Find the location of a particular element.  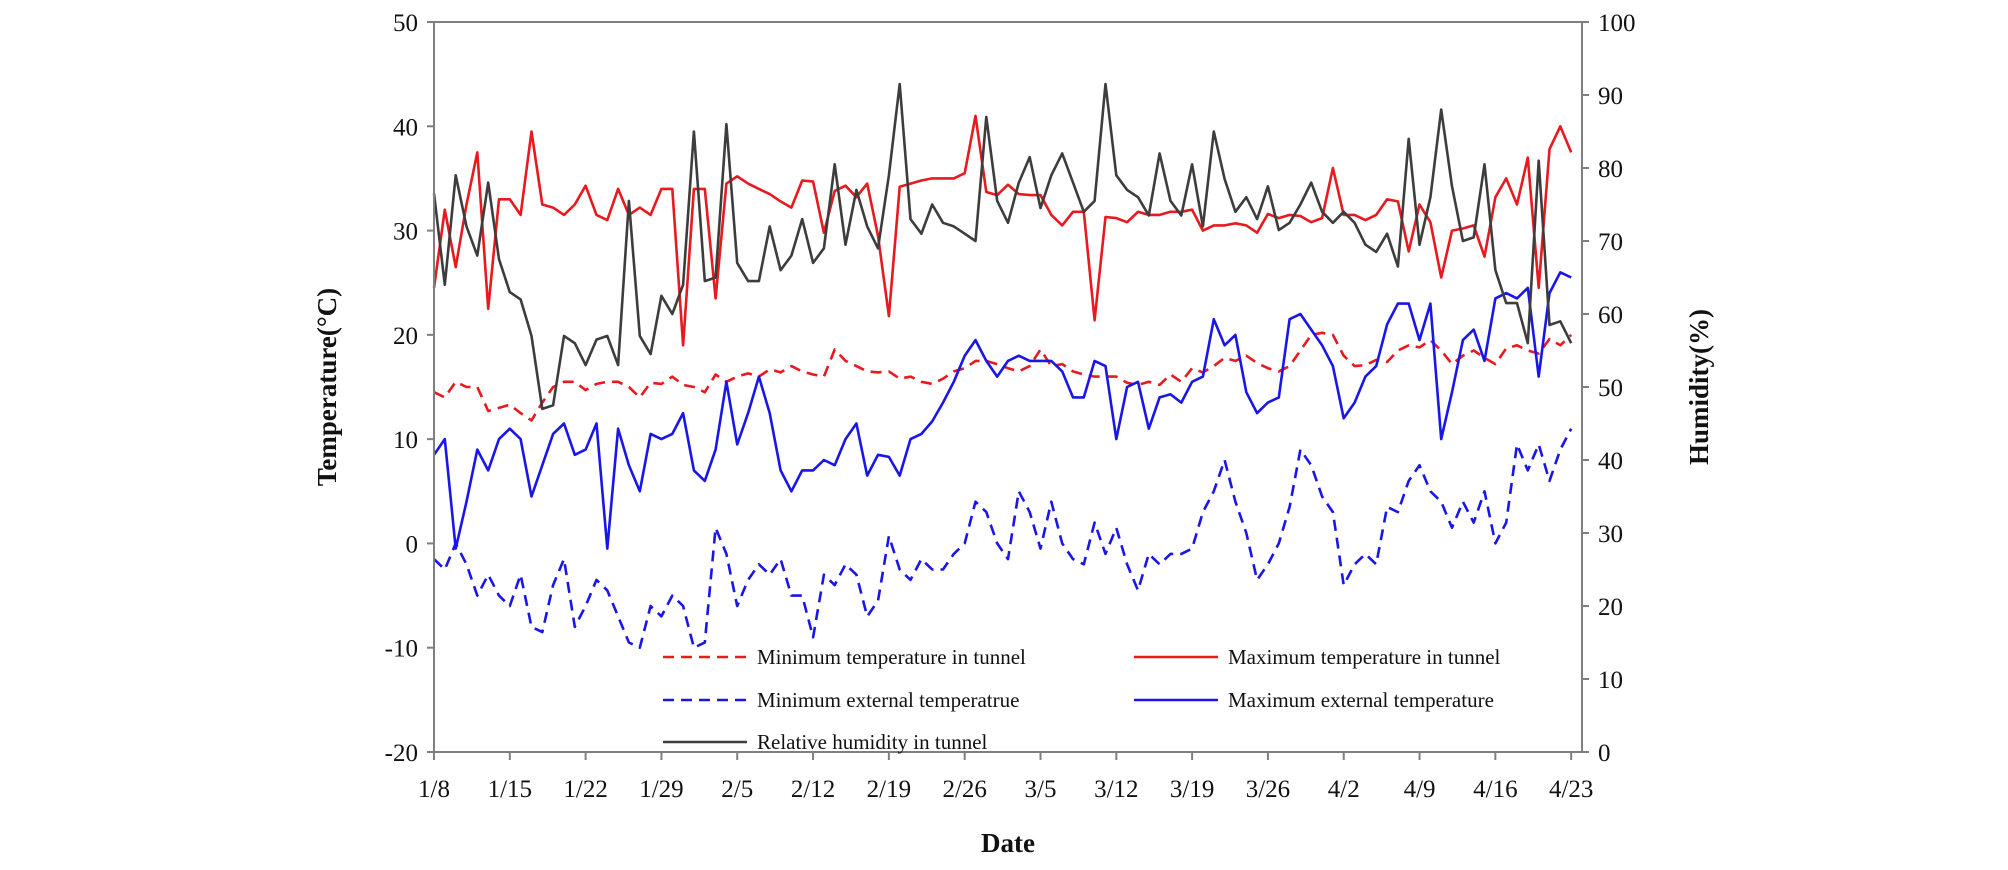

y-left-tick-label: -10 is located at coordinates (401, 649).